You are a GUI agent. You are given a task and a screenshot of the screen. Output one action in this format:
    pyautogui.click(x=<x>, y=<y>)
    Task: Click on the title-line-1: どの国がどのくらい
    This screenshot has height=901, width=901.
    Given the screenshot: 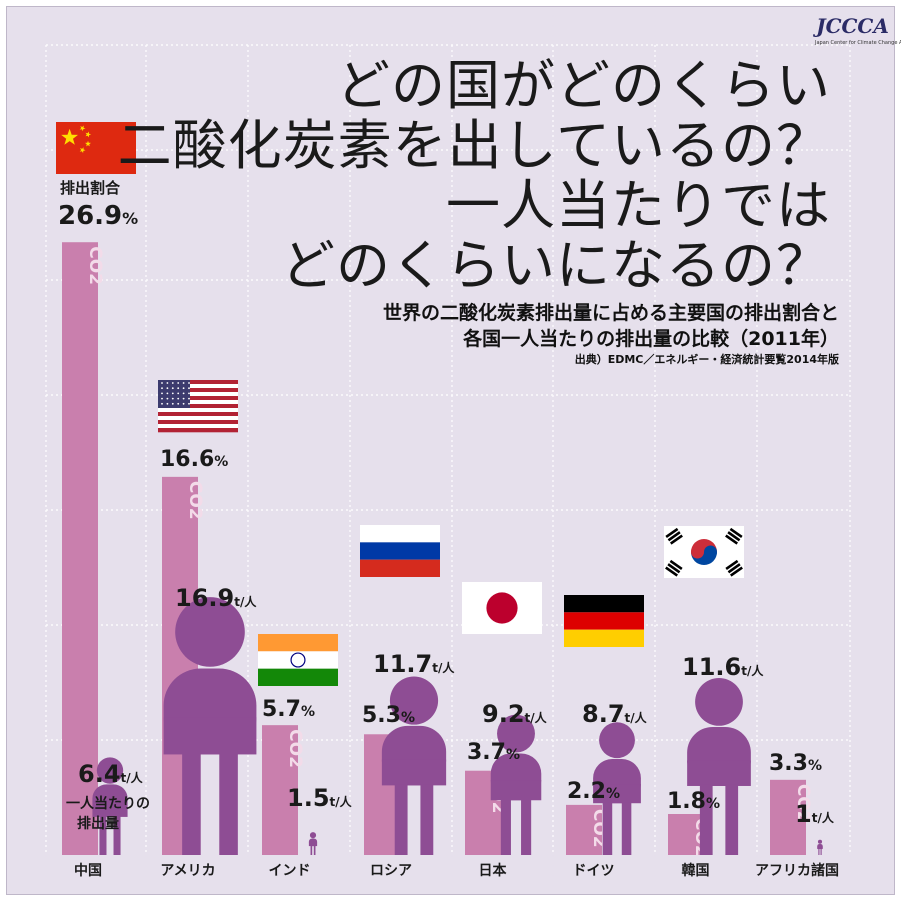 What is the action you would take?
    pyautogui.click(x=583, y=85)
    